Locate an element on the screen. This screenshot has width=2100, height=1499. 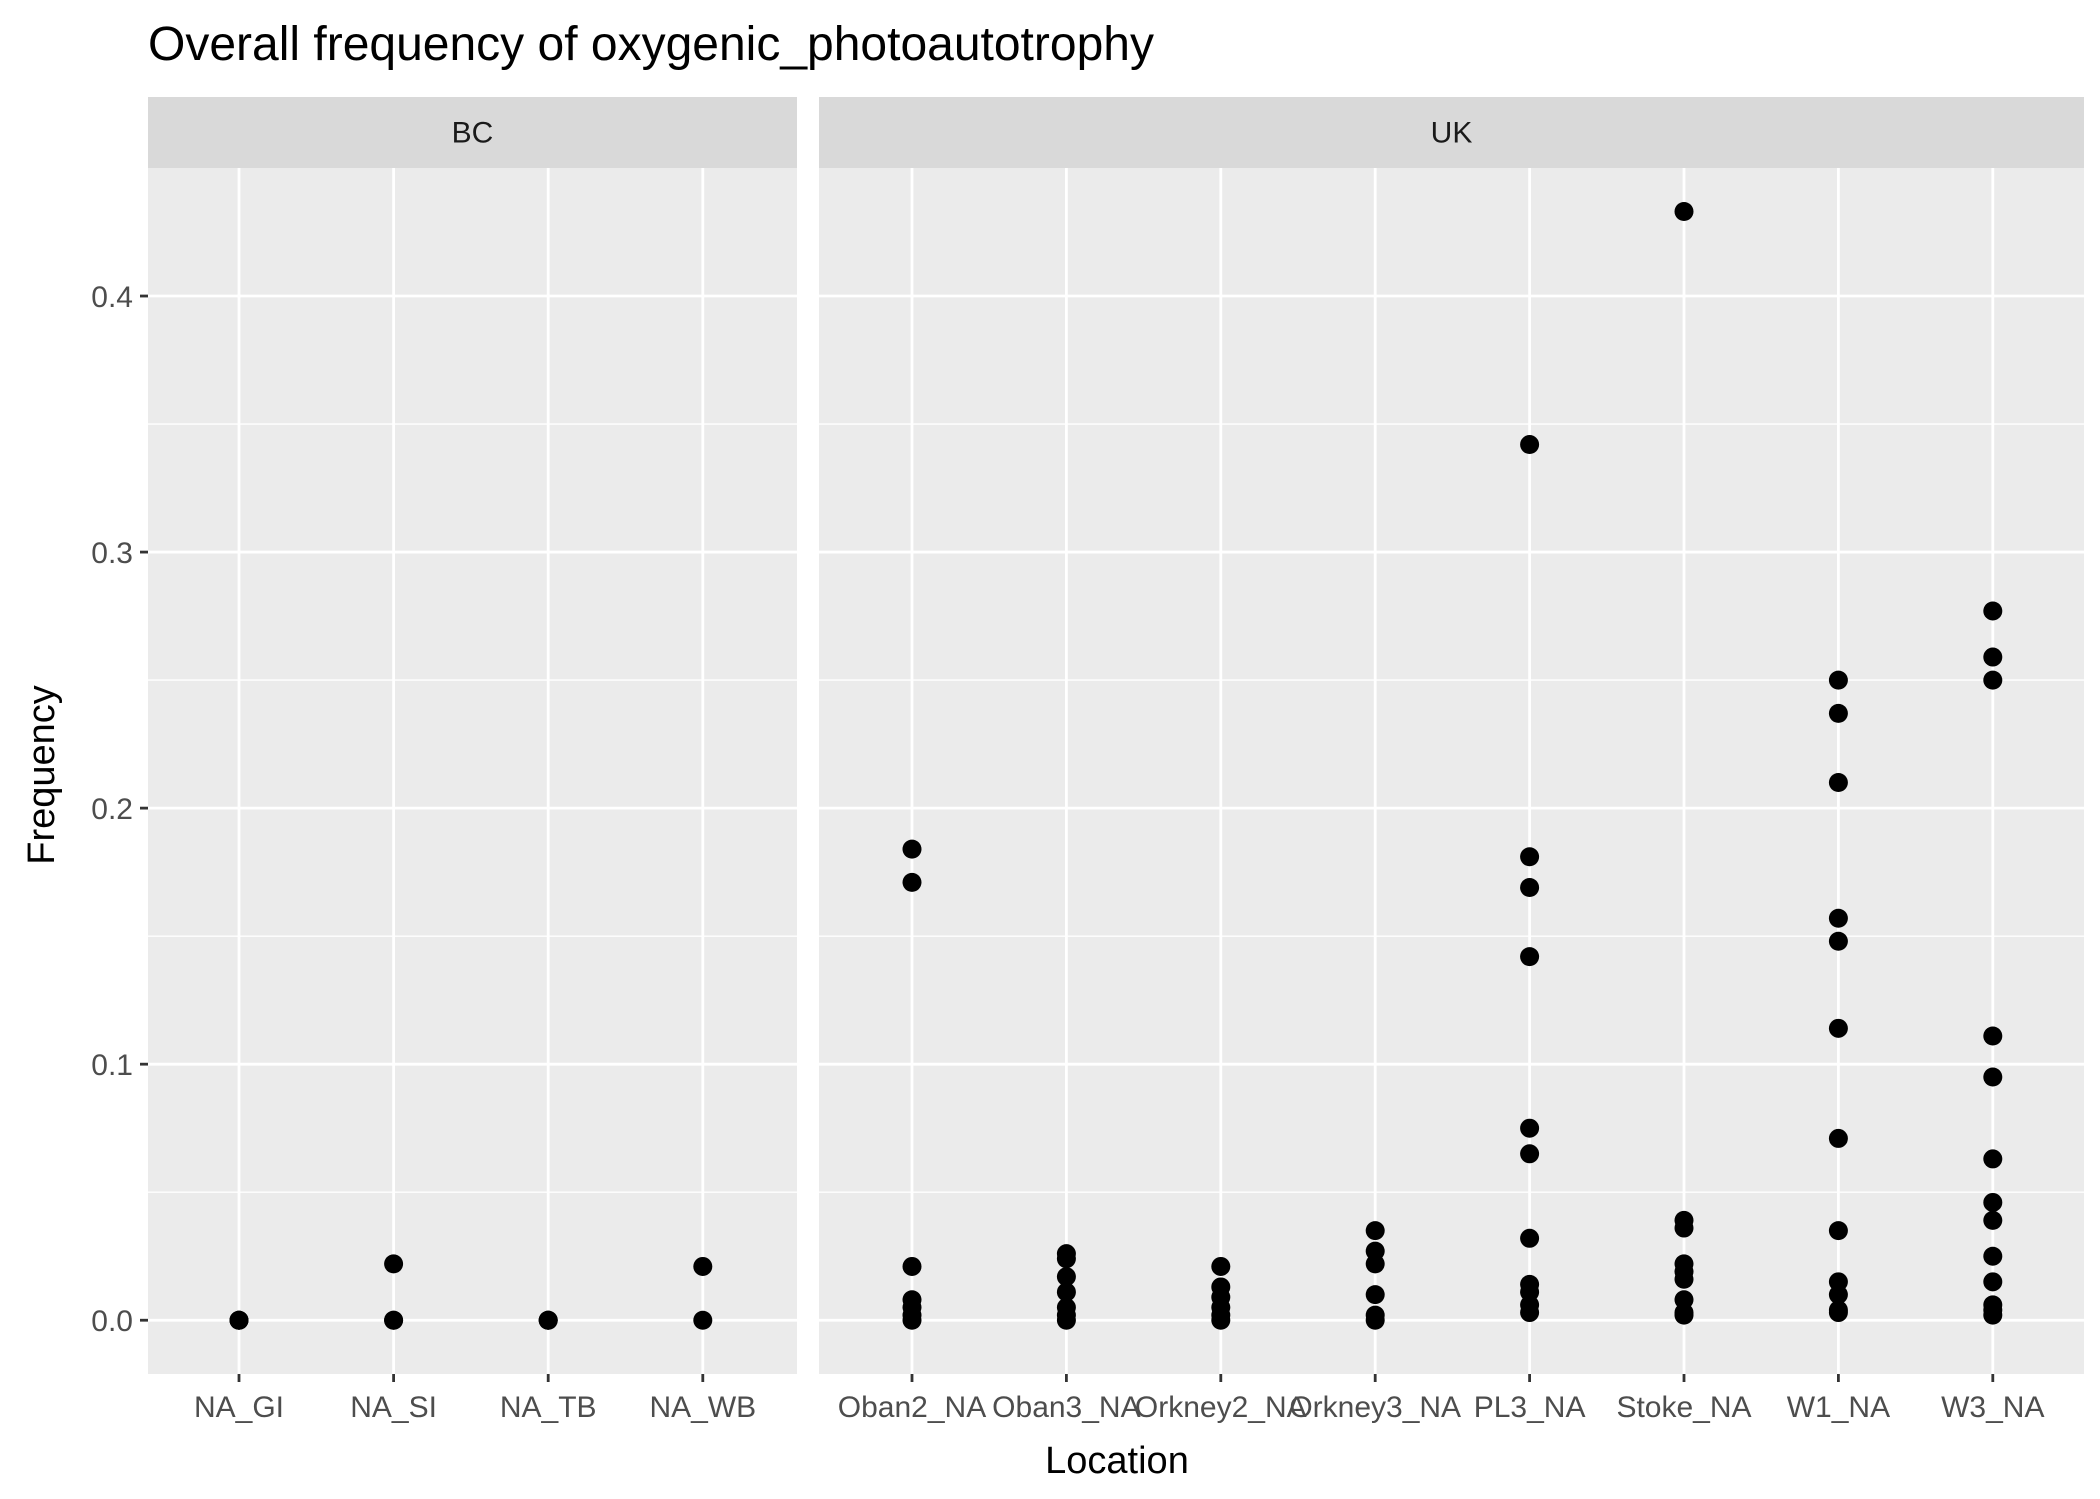
facet-strip-label: BC is located at coordinates (473, 133).